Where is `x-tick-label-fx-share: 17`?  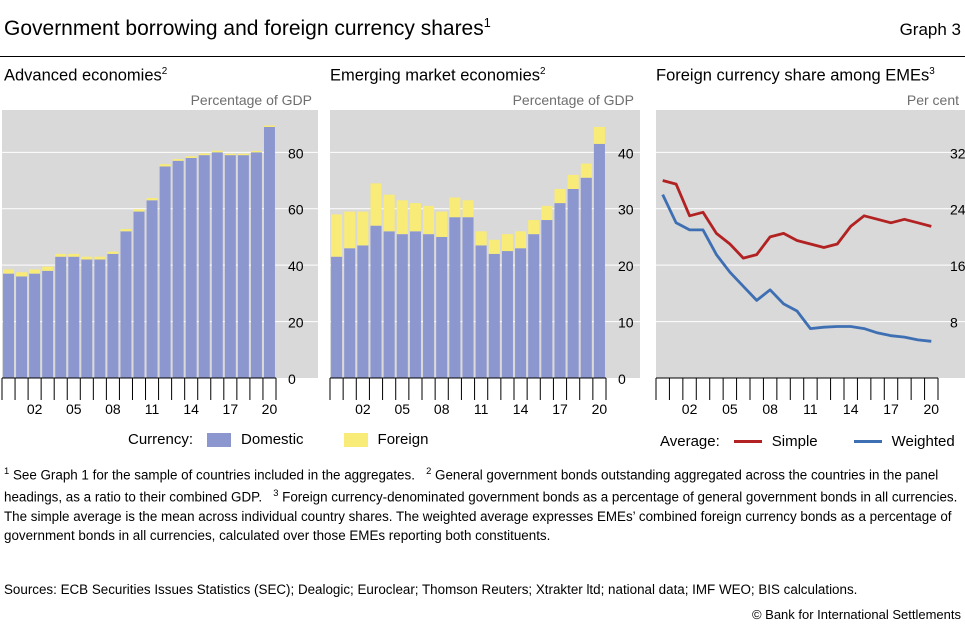
x-tick-label-fx-share: 17 is located at coordinates (891, 409).